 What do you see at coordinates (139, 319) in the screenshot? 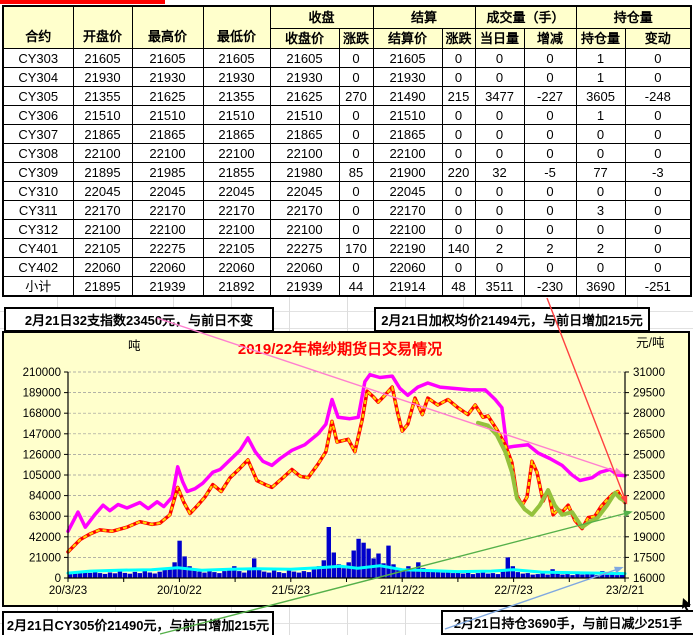
I see `index-info-box: 2月21日32支指数23450元，与前日不变` at bounding box center [139, 319].